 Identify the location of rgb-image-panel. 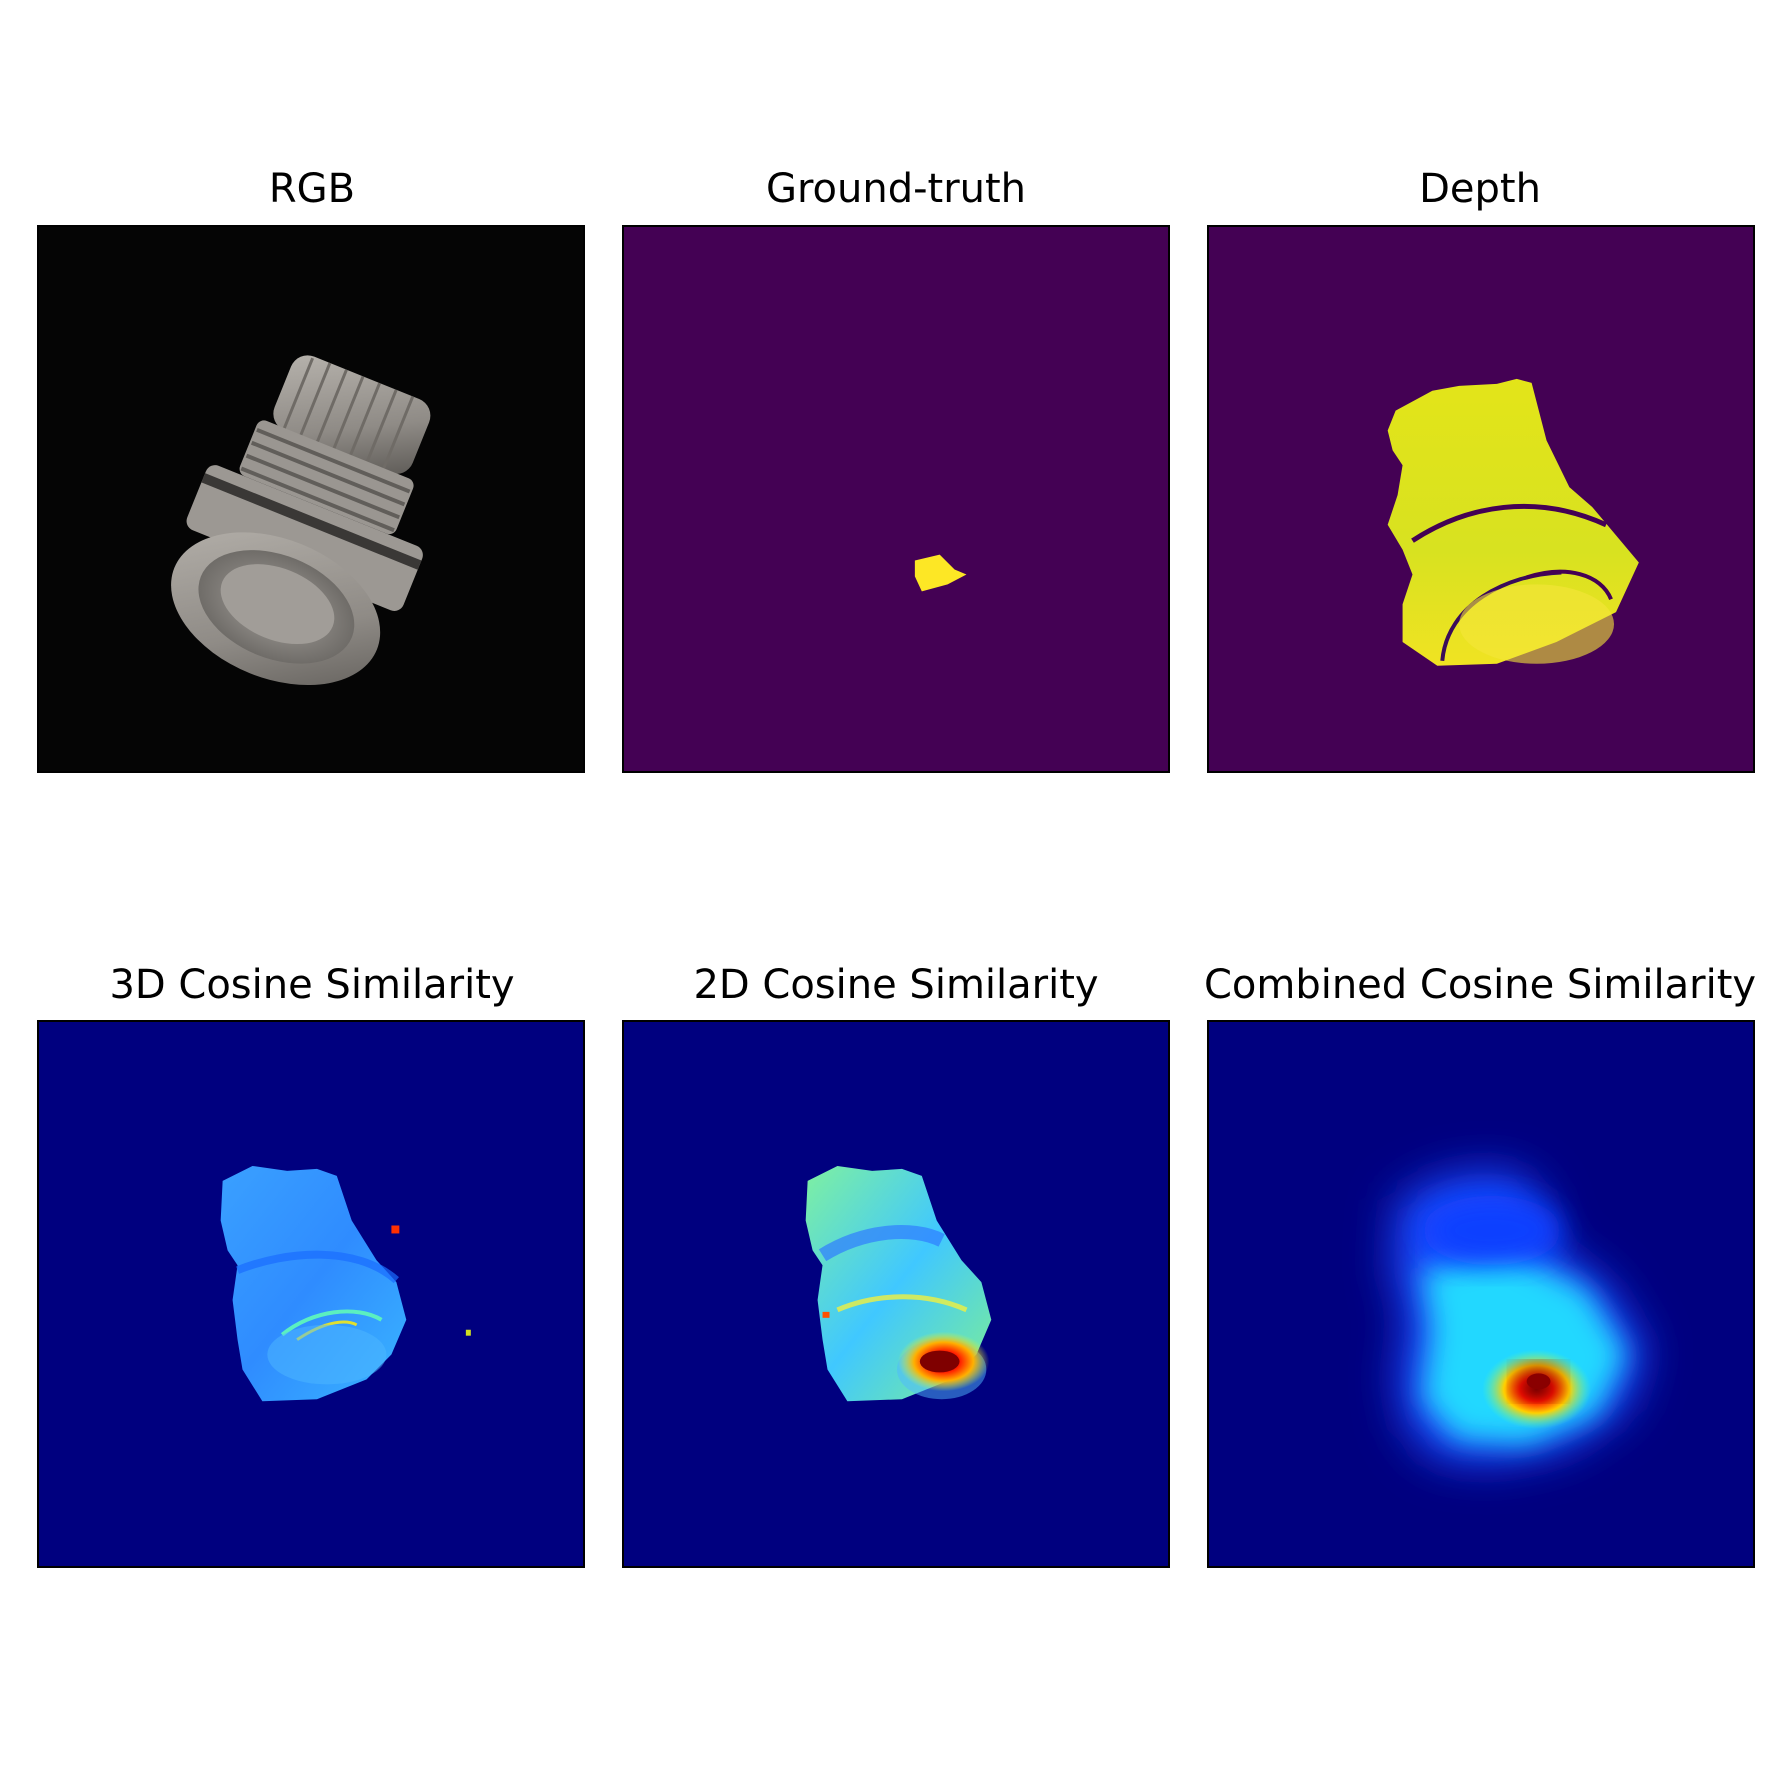
(311, 499).